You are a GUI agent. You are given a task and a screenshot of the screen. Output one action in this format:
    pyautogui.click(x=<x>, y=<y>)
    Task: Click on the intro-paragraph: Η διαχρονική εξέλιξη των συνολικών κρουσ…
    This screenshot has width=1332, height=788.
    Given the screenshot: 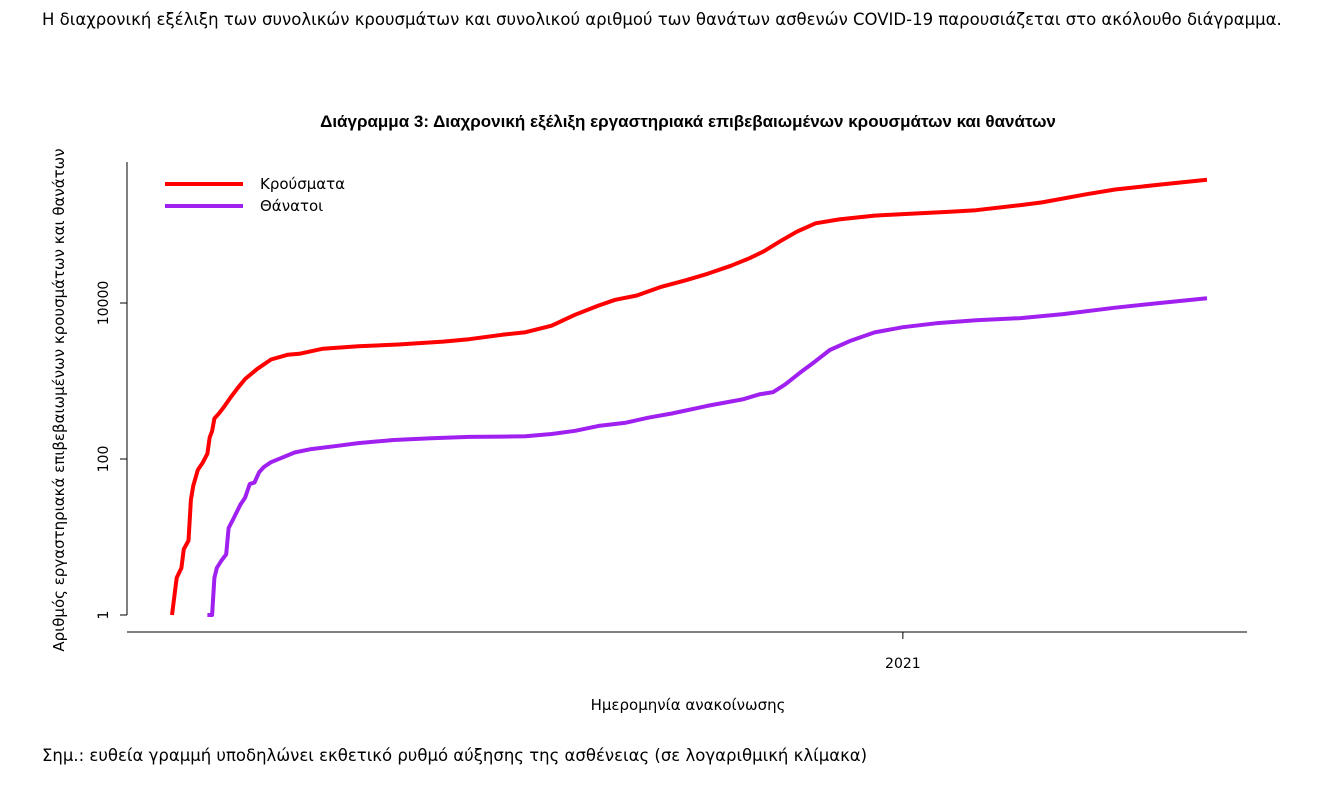 What is the action you would take?
    pyautogui.click(x=662, y=19)
    